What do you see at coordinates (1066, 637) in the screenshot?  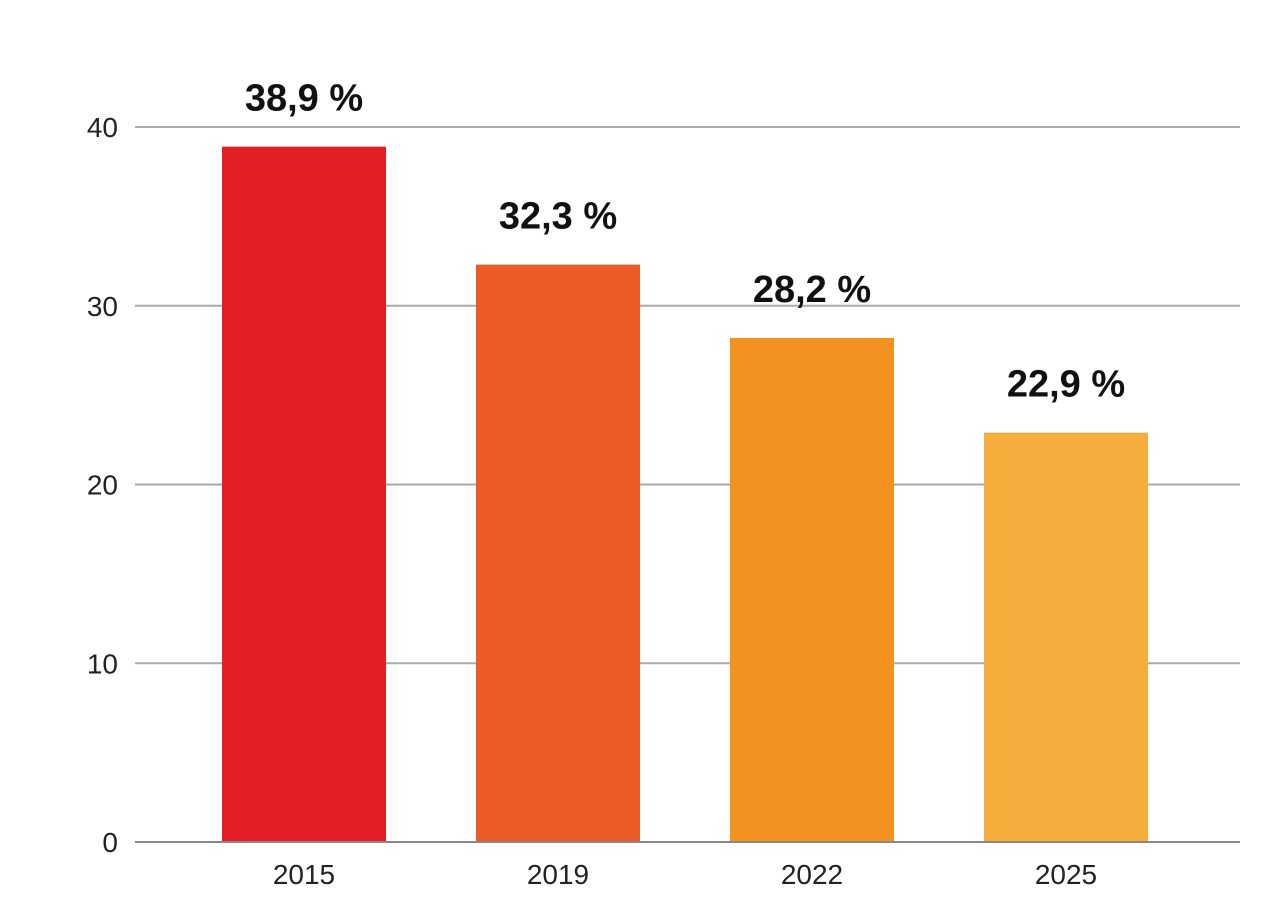 I see `bar-2025` at bounding box center [1066, 637].